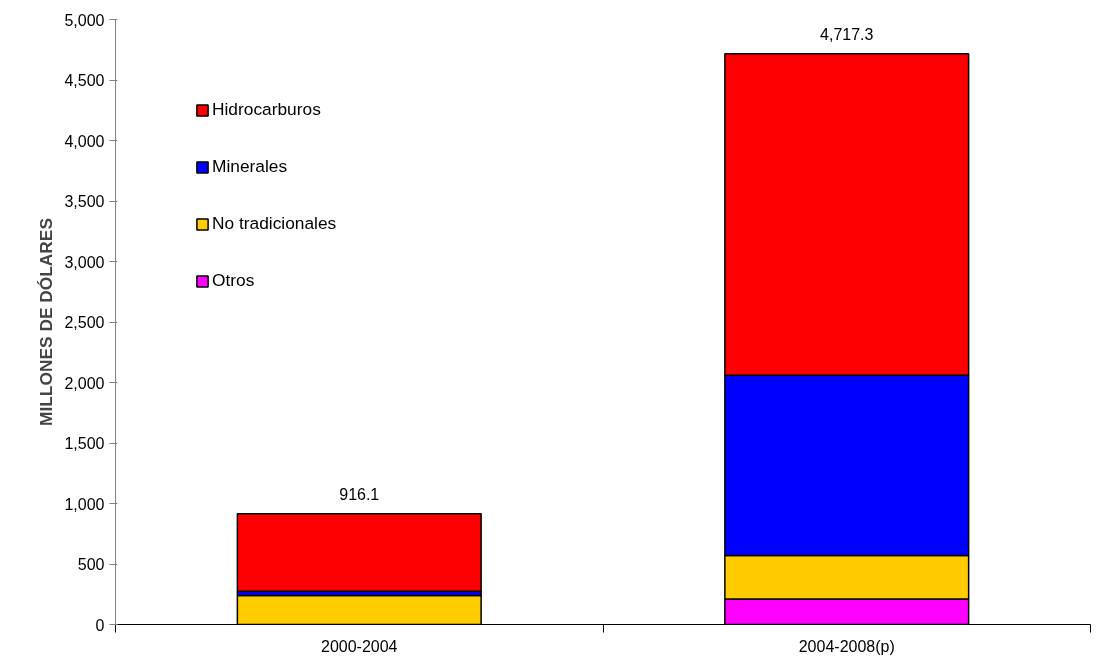 The height and width of the screenshot is (668, 1104). I want to click on x-tick-label: 2004-2008(p), so click(846, 646).